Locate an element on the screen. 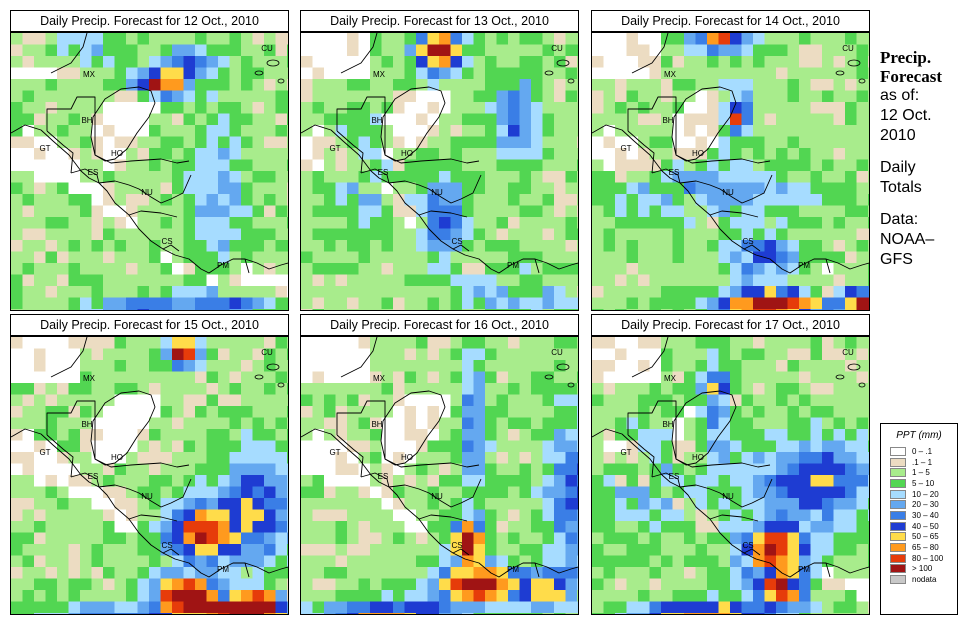  country-border is located at coordinates (666, 176).